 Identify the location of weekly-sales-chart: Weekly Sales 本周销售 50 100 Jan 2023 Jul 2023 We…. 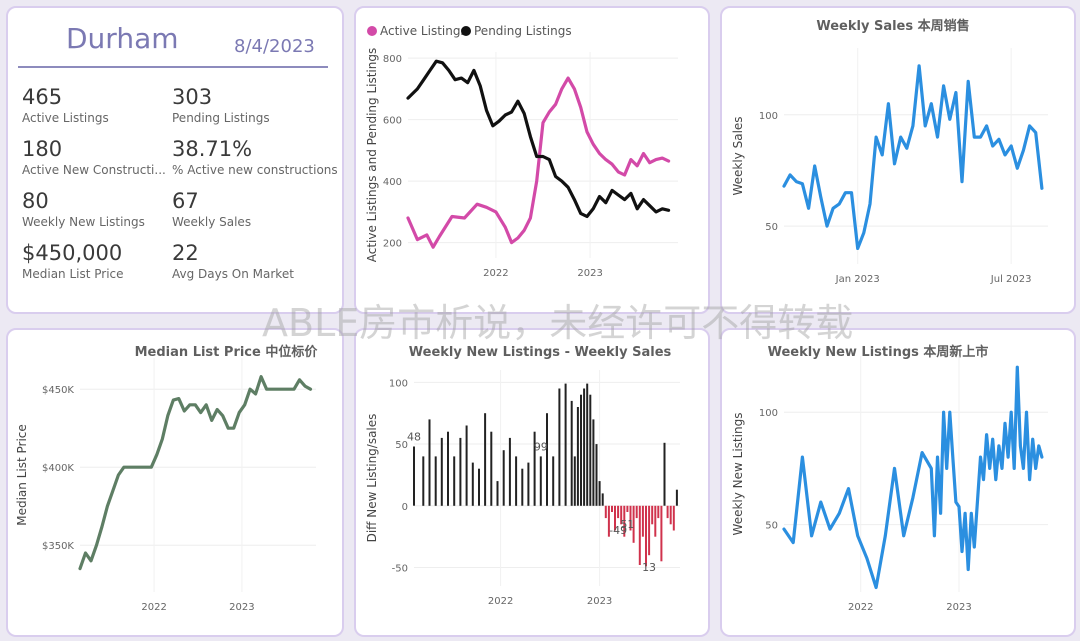
(889, 151).